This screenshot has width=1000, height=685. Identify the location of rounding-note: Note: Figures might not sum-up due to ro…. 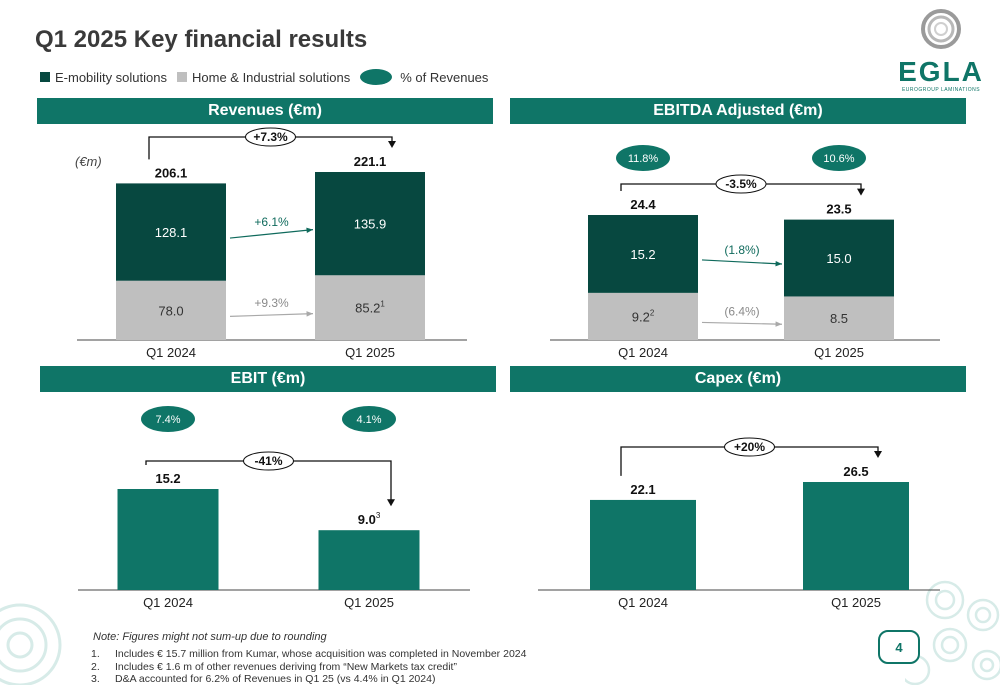
(210, 637).